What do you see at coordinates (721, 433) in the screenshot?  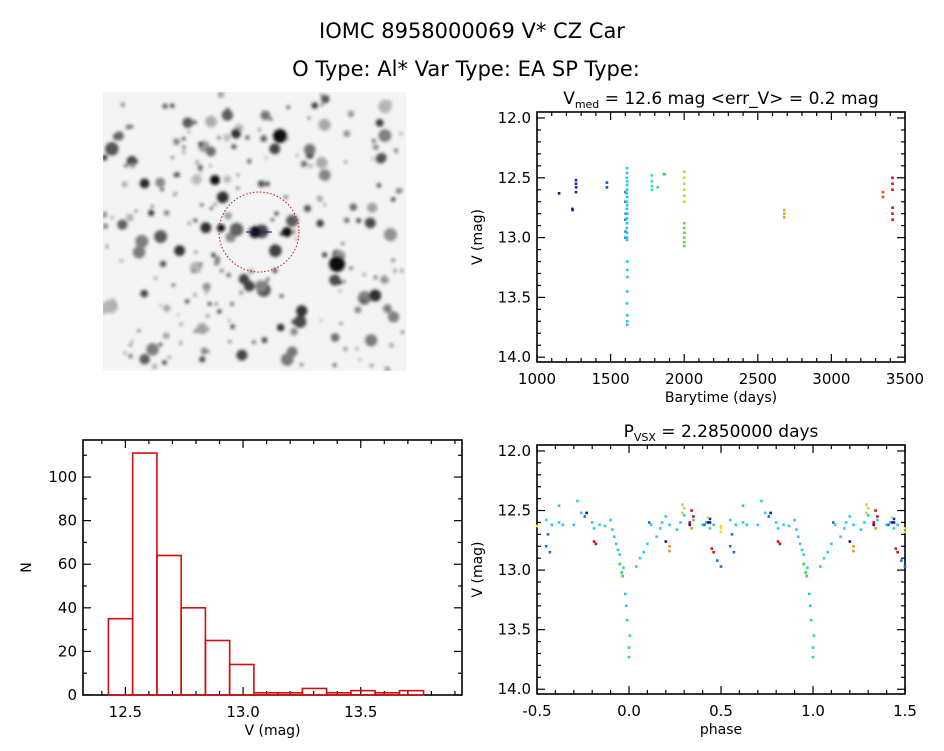 I see `plot-title: PVSX = 2.2850000 days` at bounding box center [721, 433].